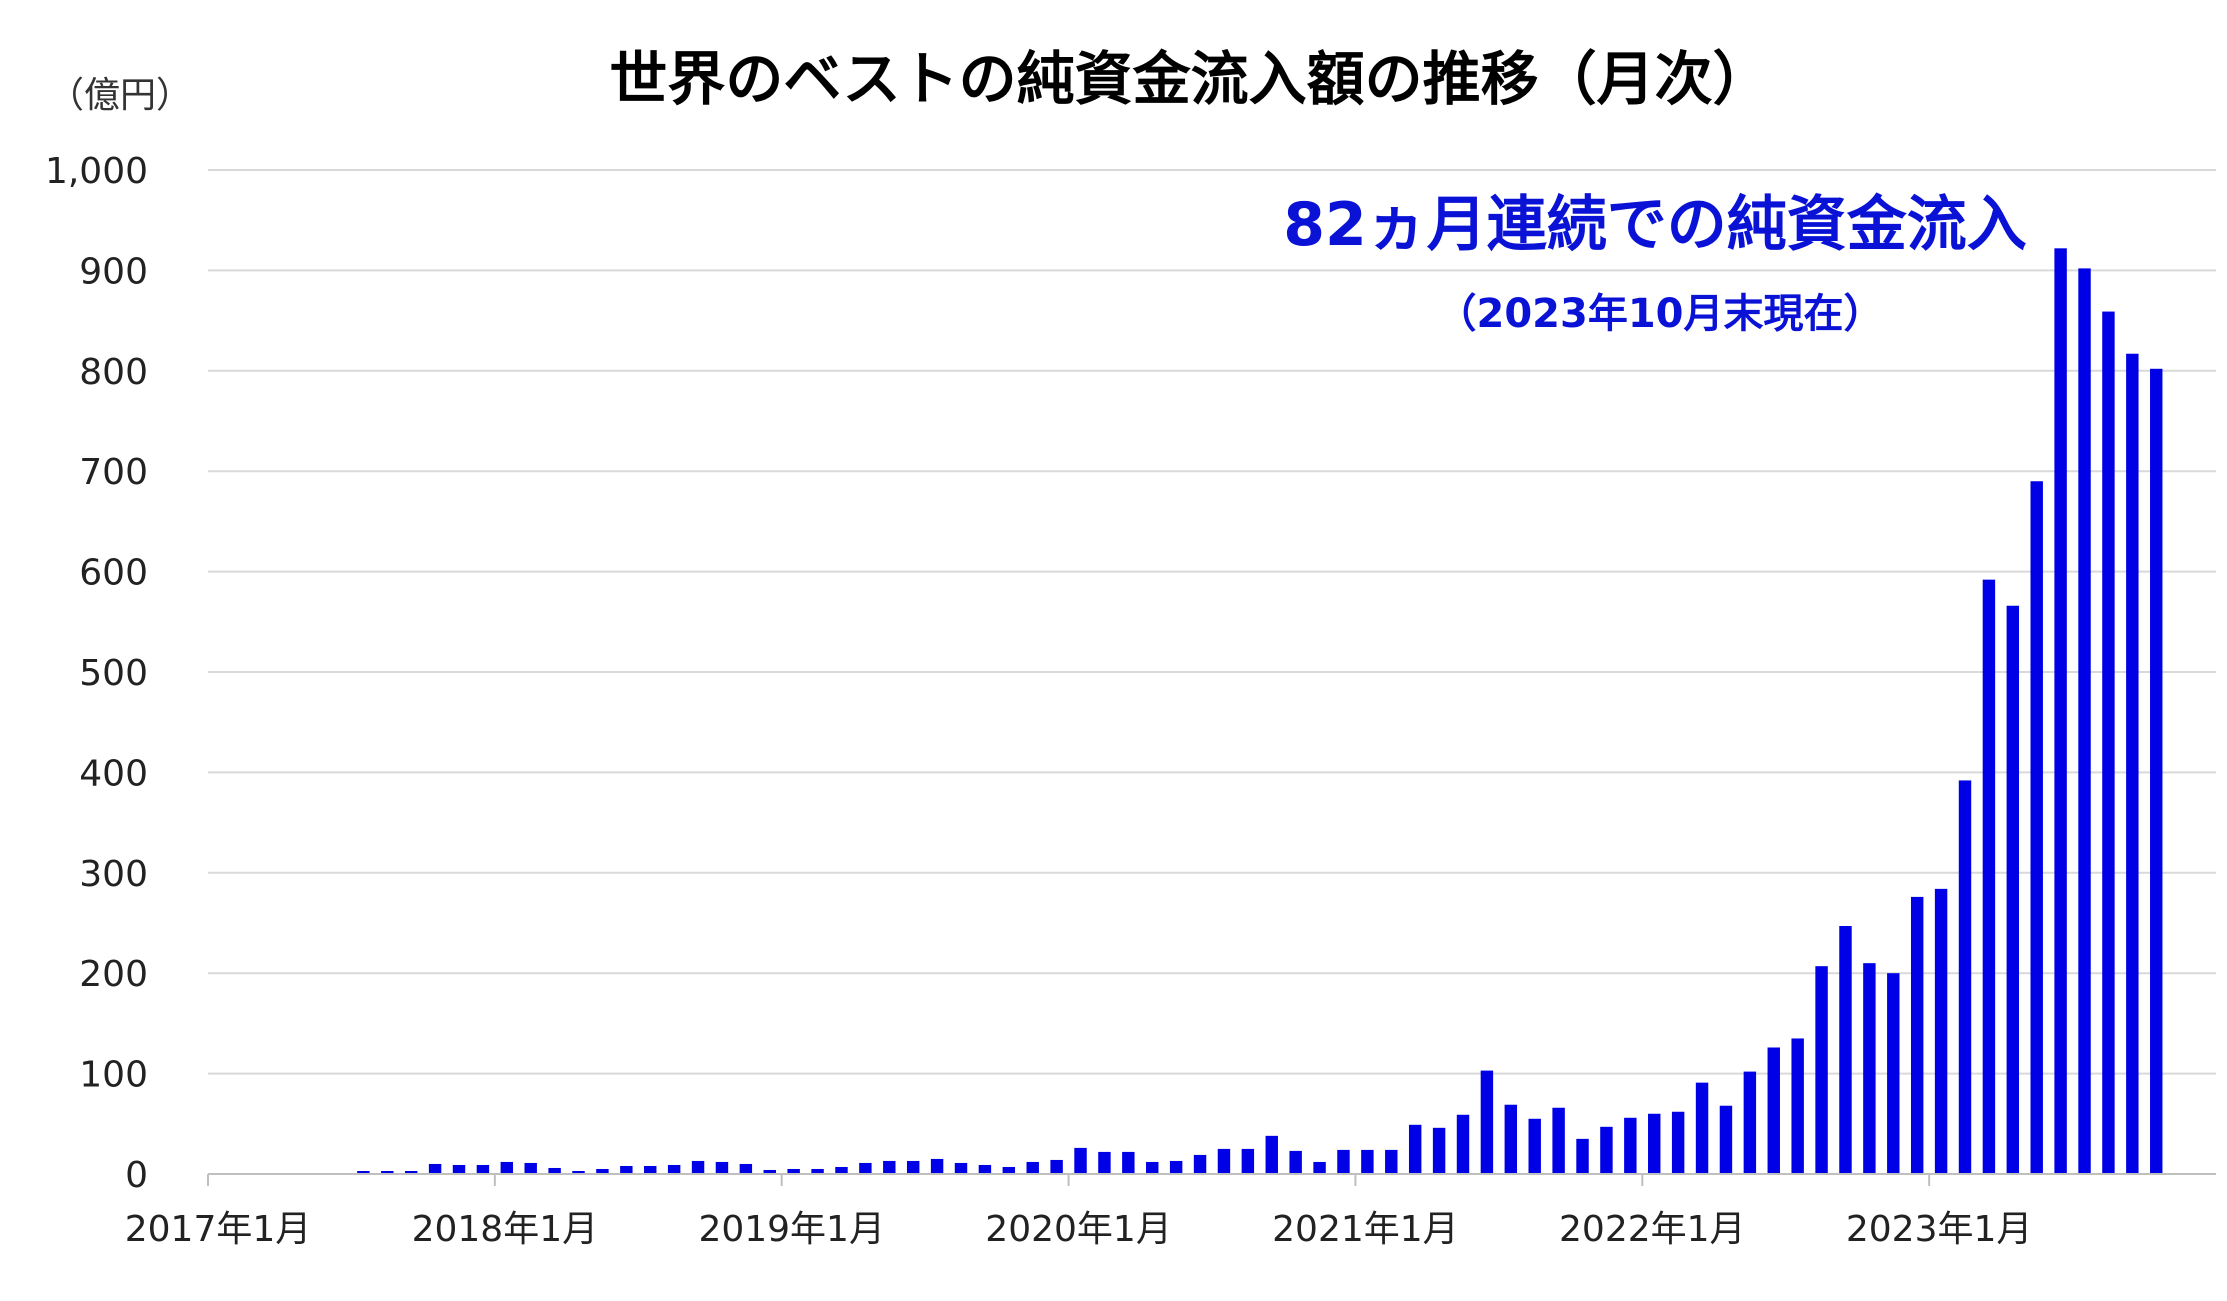  I want to click on x-axis, so click(1211, 1179).